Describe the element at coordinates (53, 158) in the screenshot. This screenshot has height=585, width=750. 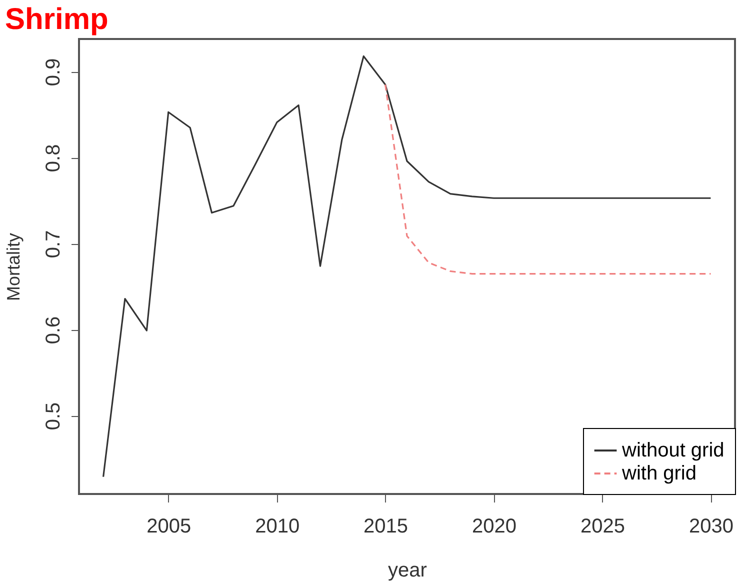
I see `y-tick-label: 0.8` at that location.